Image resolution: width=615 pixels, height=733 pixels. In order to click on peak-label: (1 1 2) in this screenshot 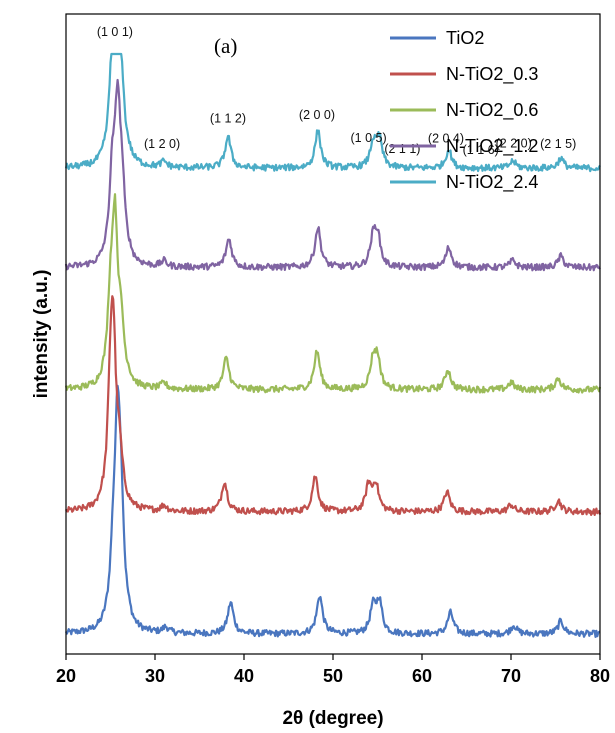, I will do `click(228, 119)`.